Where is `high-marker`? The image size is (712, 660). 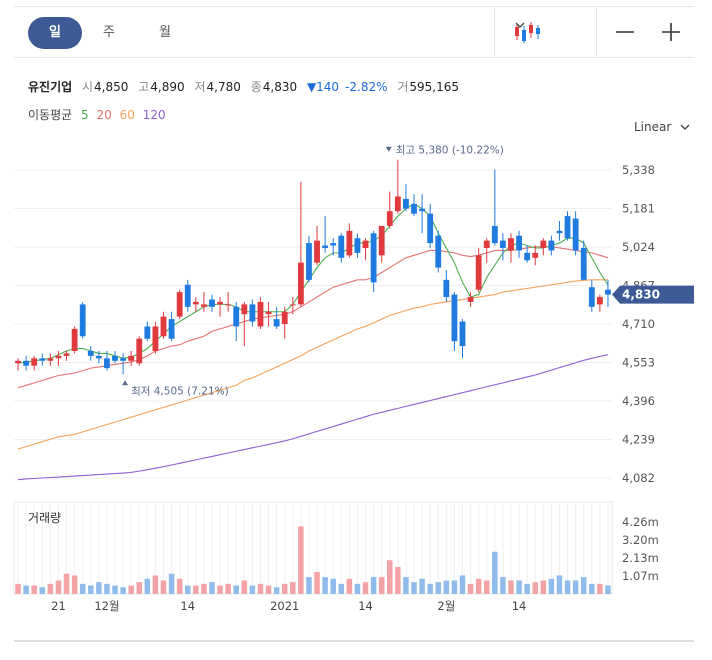 high-marker is located at coordinates (388, 149).